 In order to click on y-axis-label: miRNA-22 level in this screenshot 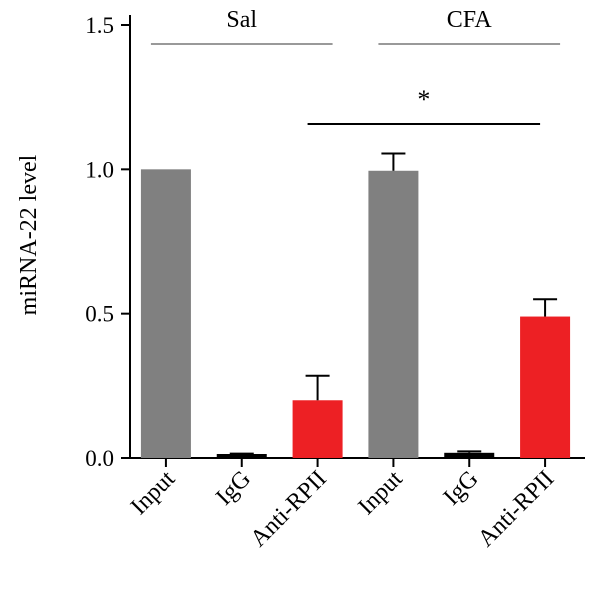, I will do `click(29, 234)`.